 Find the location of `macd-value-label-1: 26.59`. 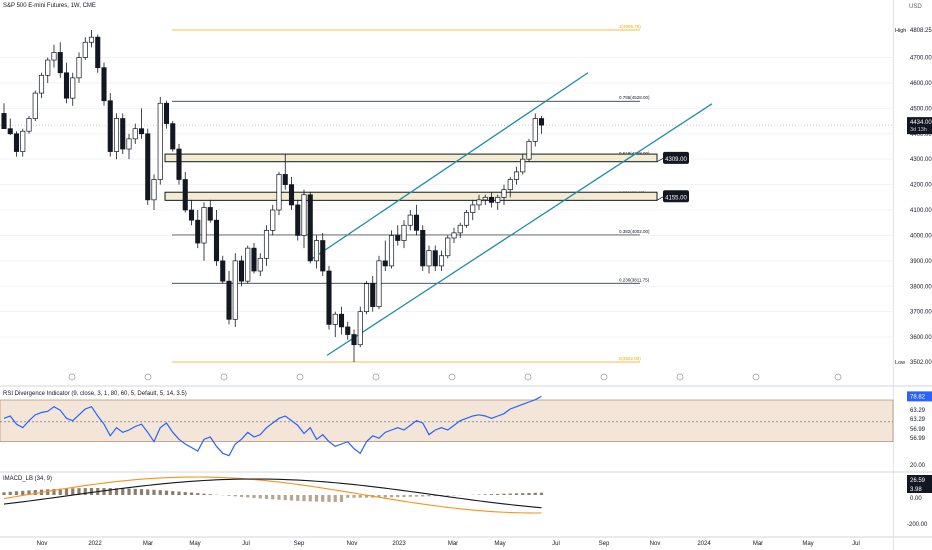

macd-value-label-1: 26.59 is located at coordinates (918, 481).